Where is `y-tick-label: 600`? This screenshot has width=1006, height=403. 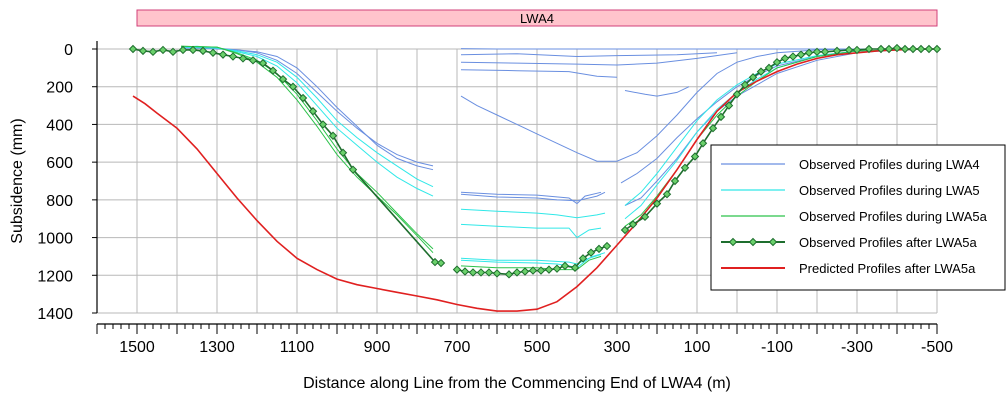 y-tick-label: 600 is located at coordinates (59, 163).